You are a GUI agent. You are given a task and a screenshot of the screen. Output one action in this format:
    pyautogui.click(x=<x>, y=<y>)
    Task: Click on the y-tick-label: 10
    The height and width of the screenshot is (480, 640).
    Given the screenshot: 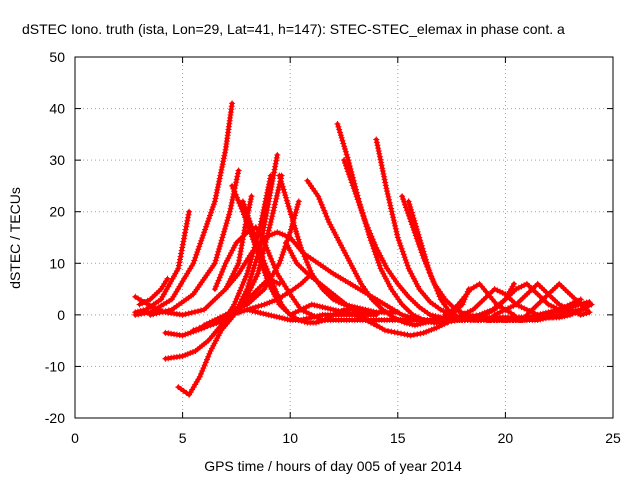 What is the action you would take?
    pyautogui.click(x=57, y=263)
    